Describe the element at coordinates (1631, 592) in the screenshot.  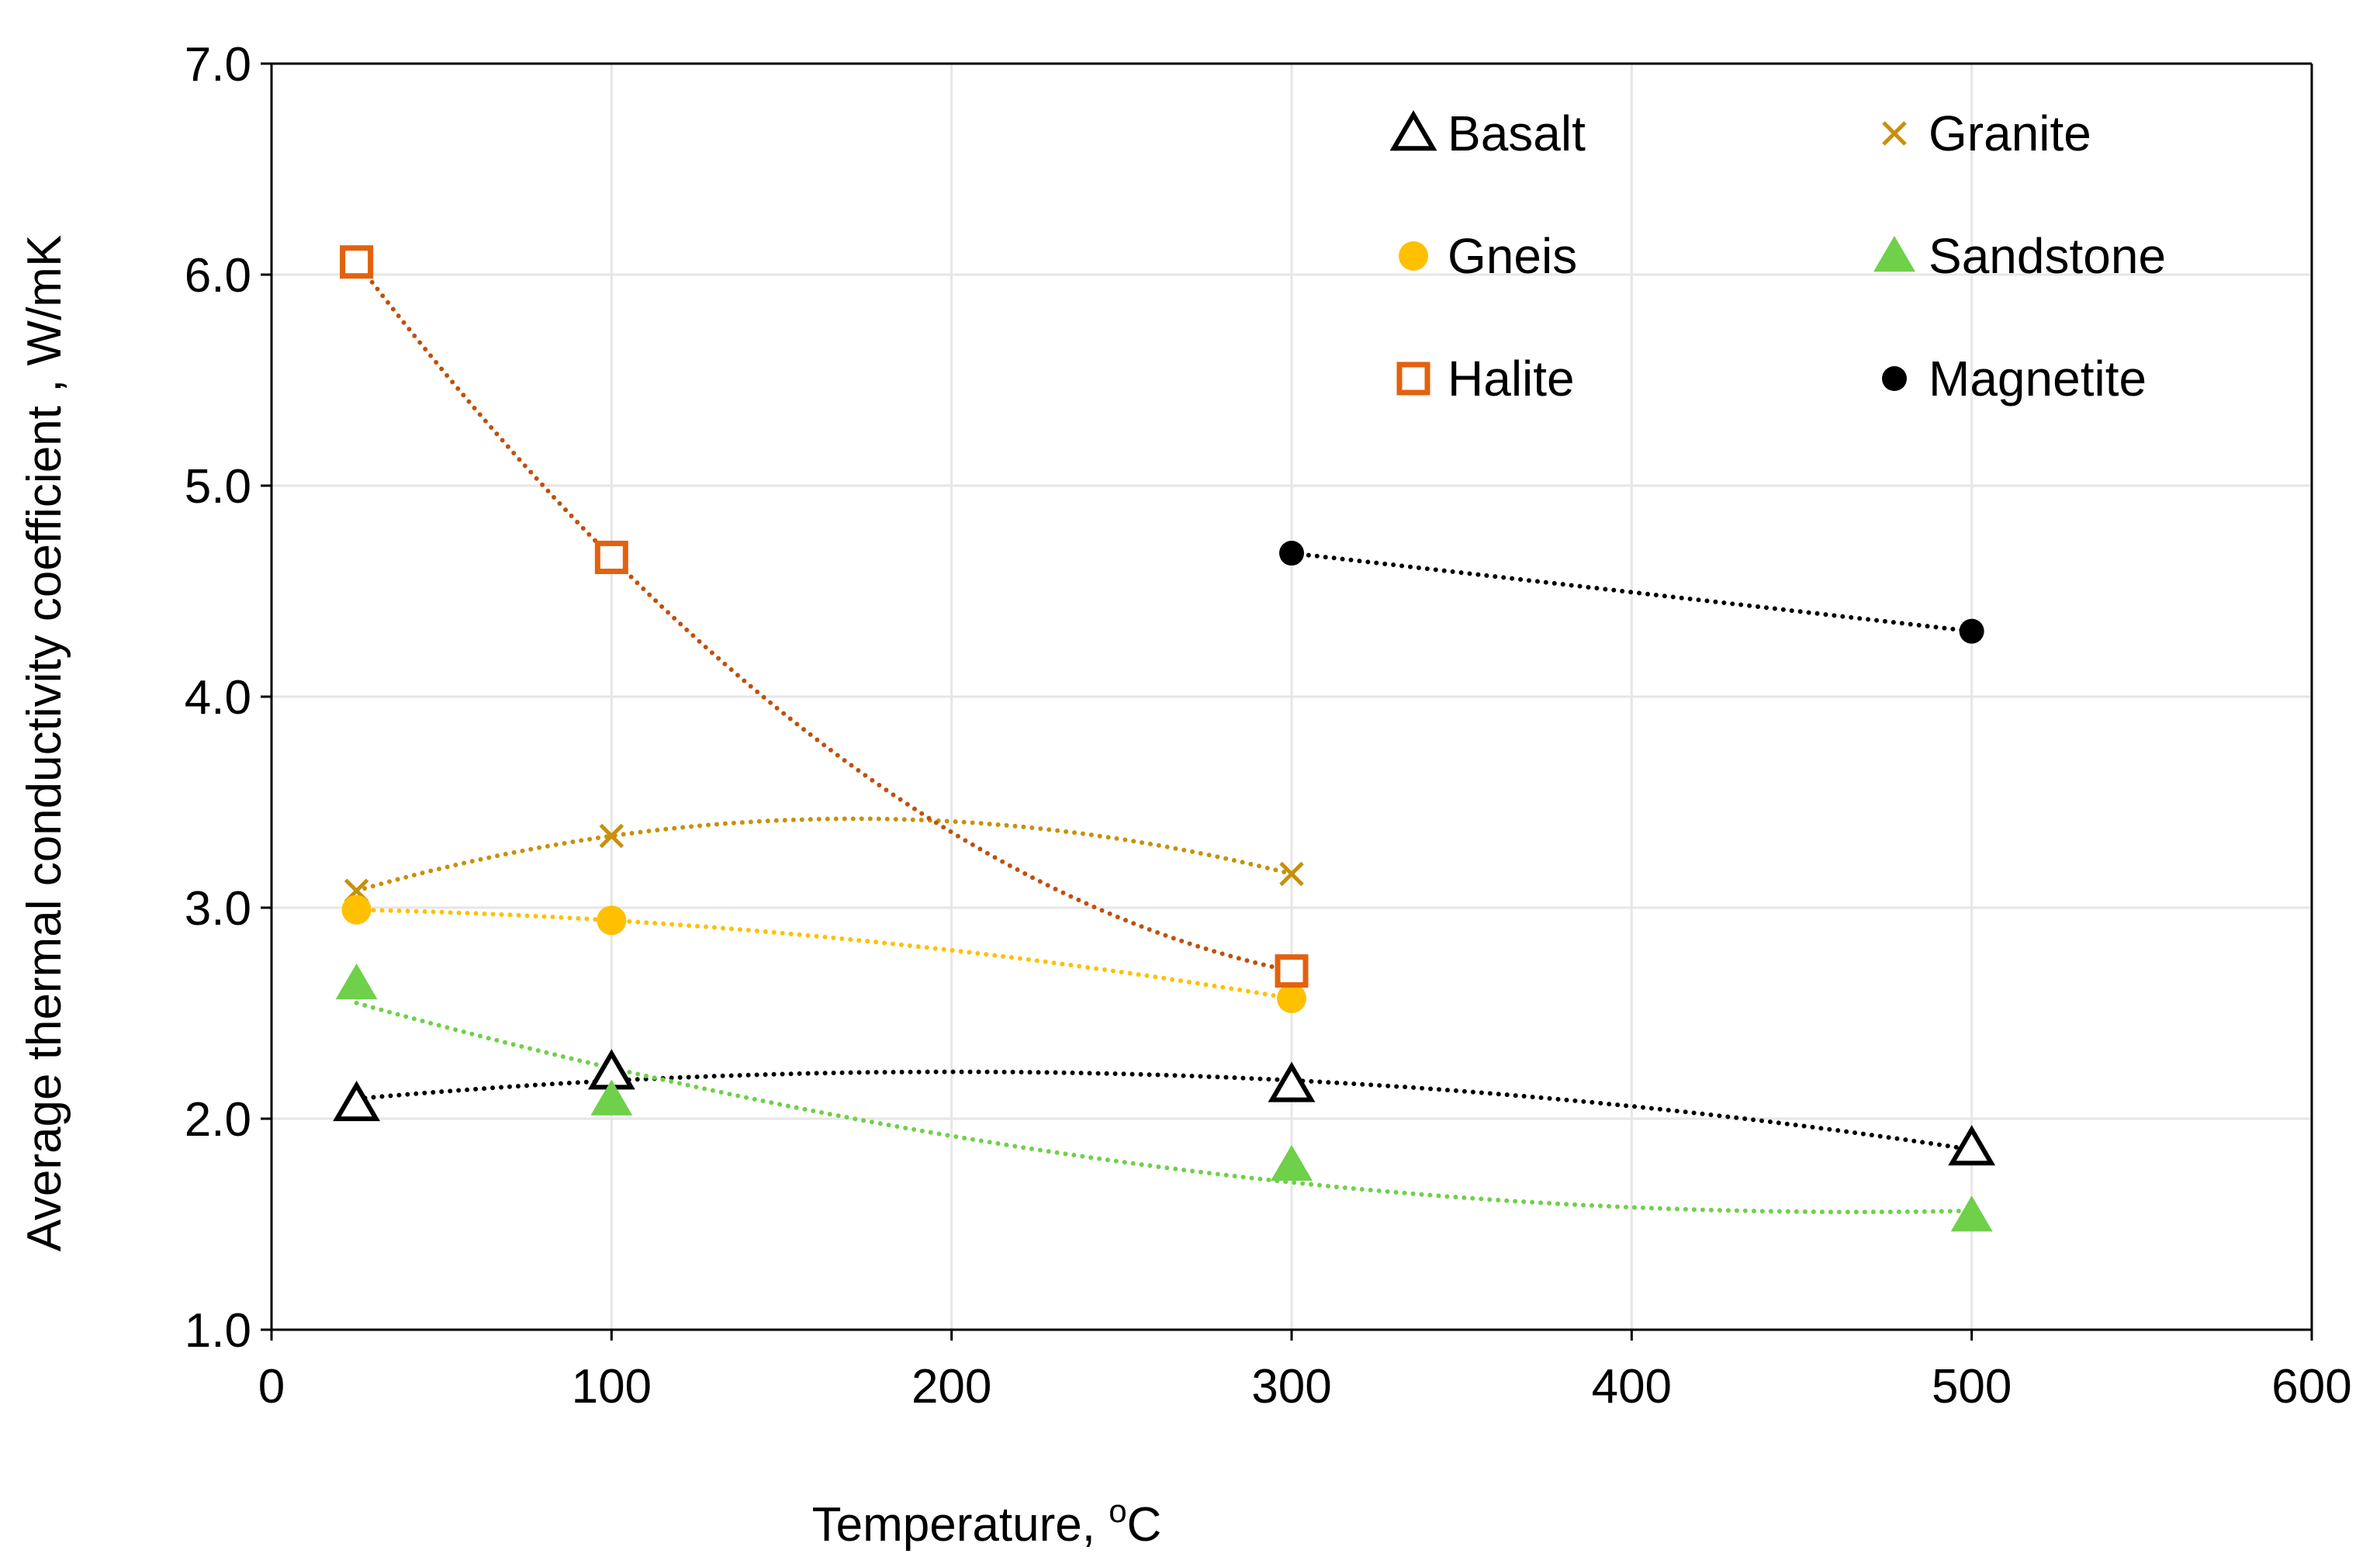
I see `trendline-magnetite` at that location.